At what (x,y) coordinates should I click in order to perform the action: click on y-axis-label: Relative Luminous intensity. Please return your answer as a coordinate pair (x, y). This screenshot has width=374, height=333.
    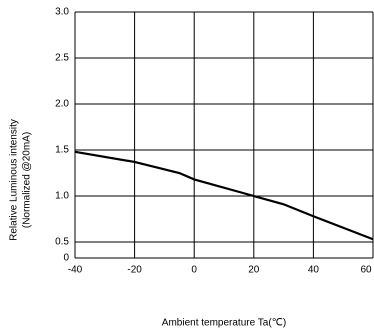
    Looking at the image, I should click on (14, 180).